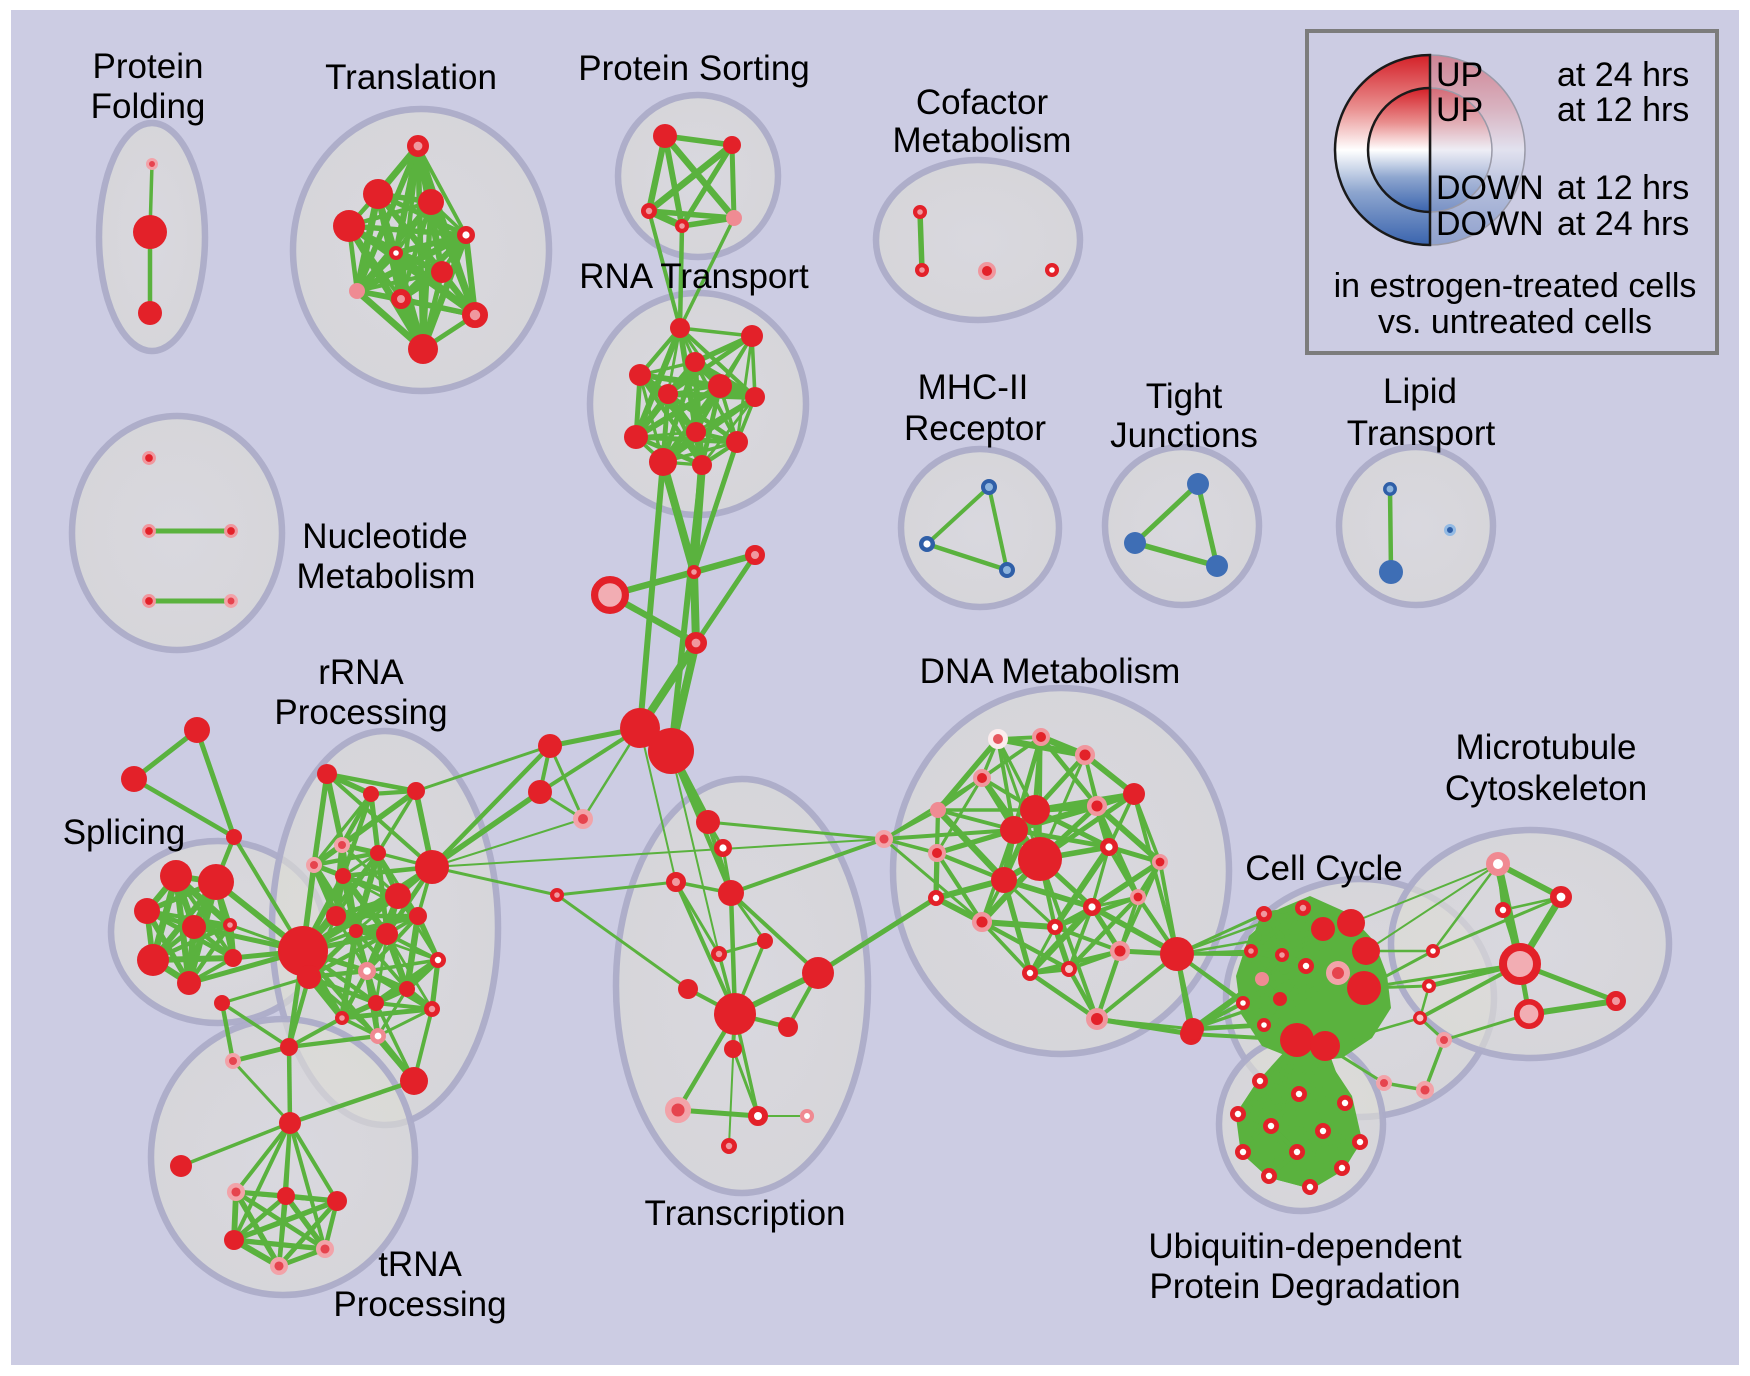 This screenshot has height=1376, width=1750. Describe the element at coordinates (148, 66) in the screenshot. I see `svg-text: Protein` at that location.